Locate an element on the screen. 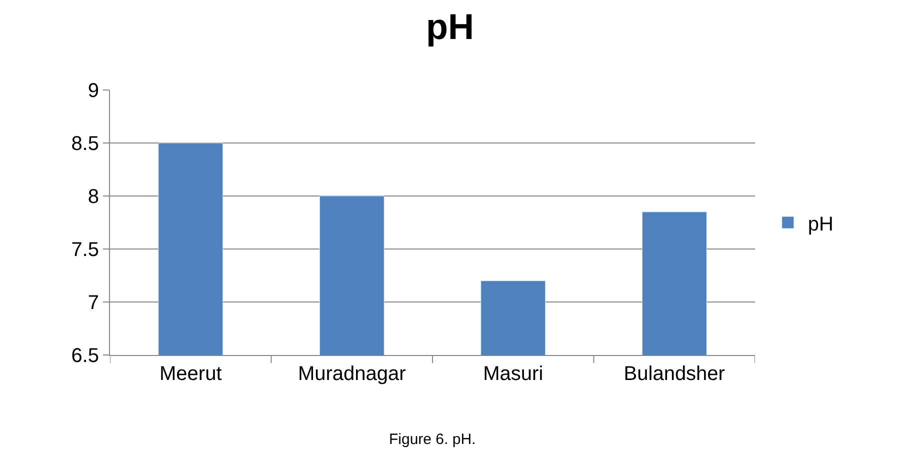 This screenshot has height=465, width=900. y-tick-label: 9 is located at coordinates (93, 91).